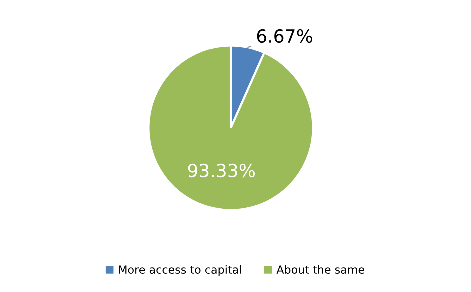 This screenshot has width=471, height=292. I want to click on legend-label: About the same, so click(320, 269).